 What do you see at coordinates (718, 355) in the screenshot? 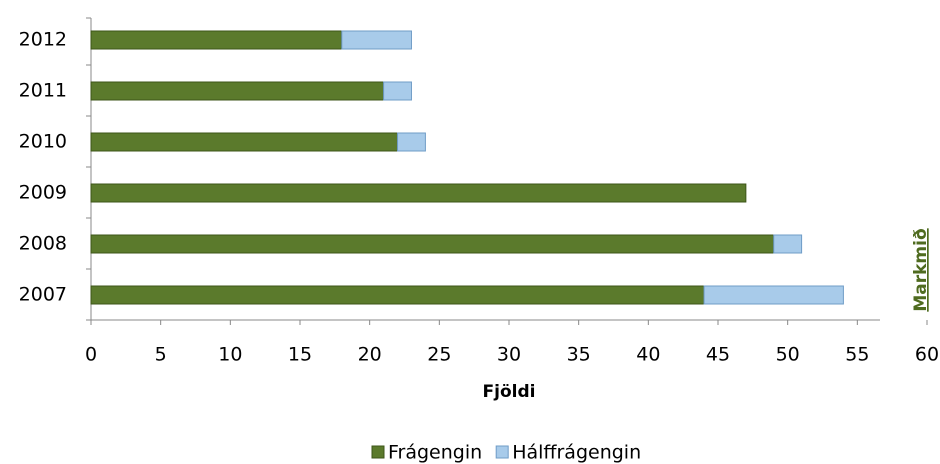
I see `x-tick-label: 45` at bounding box center [718, 355].